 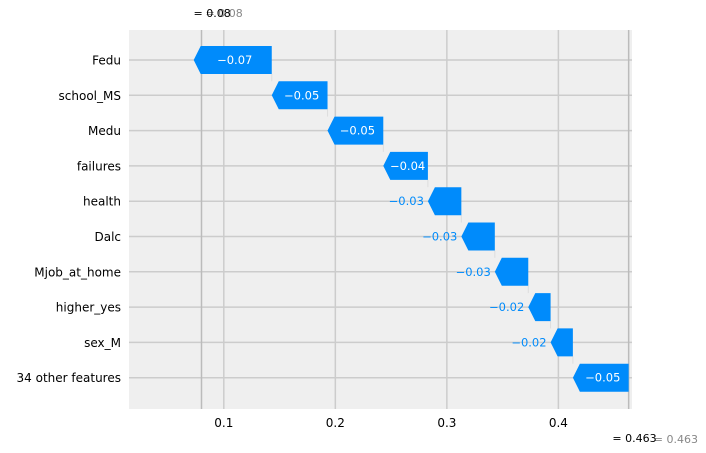 I want to click on bar-value-label: −0.04, so click(x=407, y=166).